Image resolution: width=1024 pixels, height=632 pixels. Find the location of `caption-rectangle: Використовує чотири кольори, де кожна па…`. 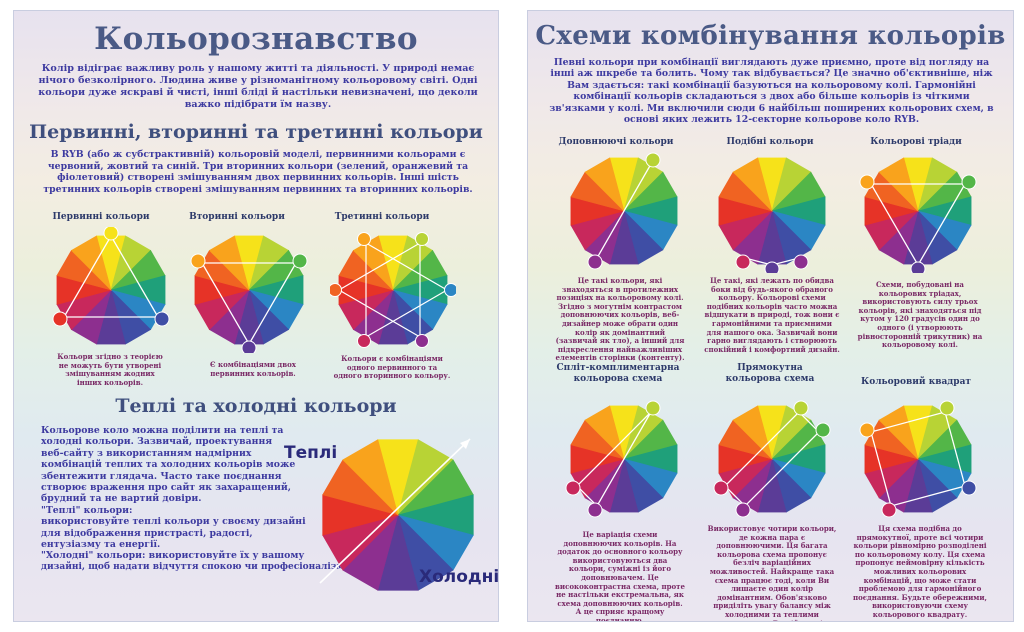

caption-rectangle: Використовує чотири кольори, де кожна па… is located at coordinates (772, 572).